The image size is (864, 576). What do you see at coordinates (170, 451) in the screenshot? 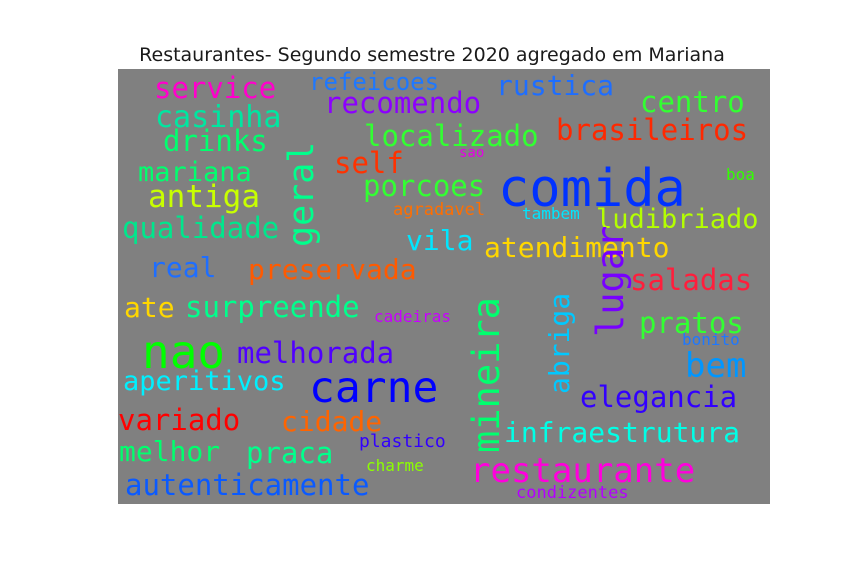
I see `word-melhor: melhor` at bounding box center [170, 451].